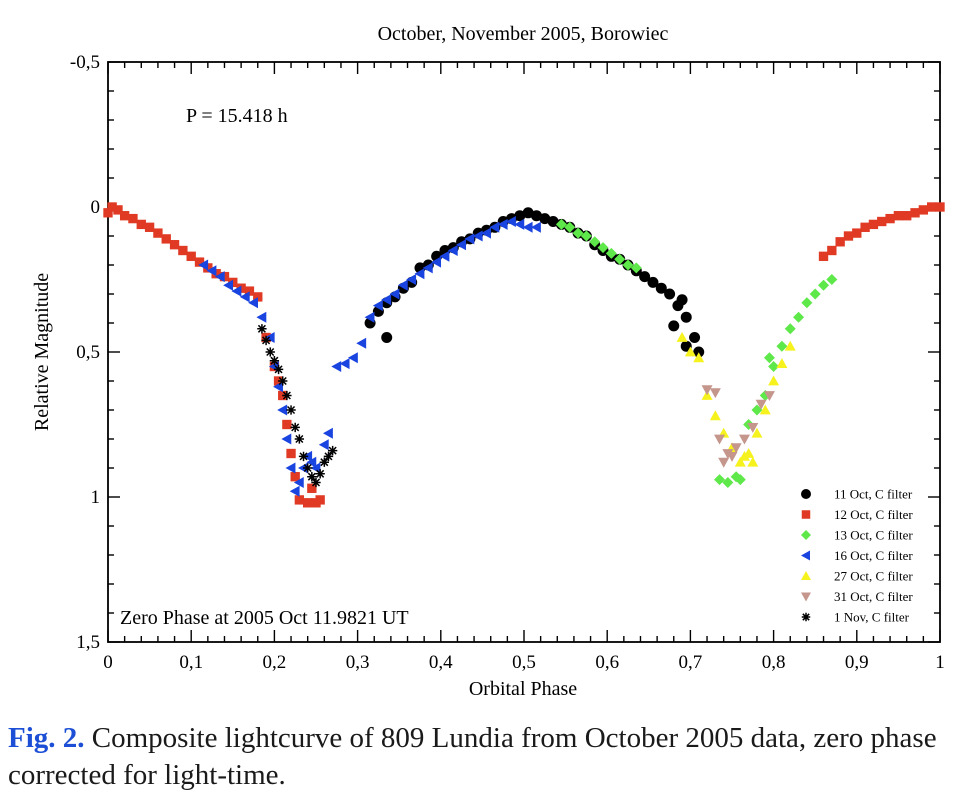 This screenshot has height=806, width=980. I want to click on x-tick-label: 0,6, so click(607, 662).